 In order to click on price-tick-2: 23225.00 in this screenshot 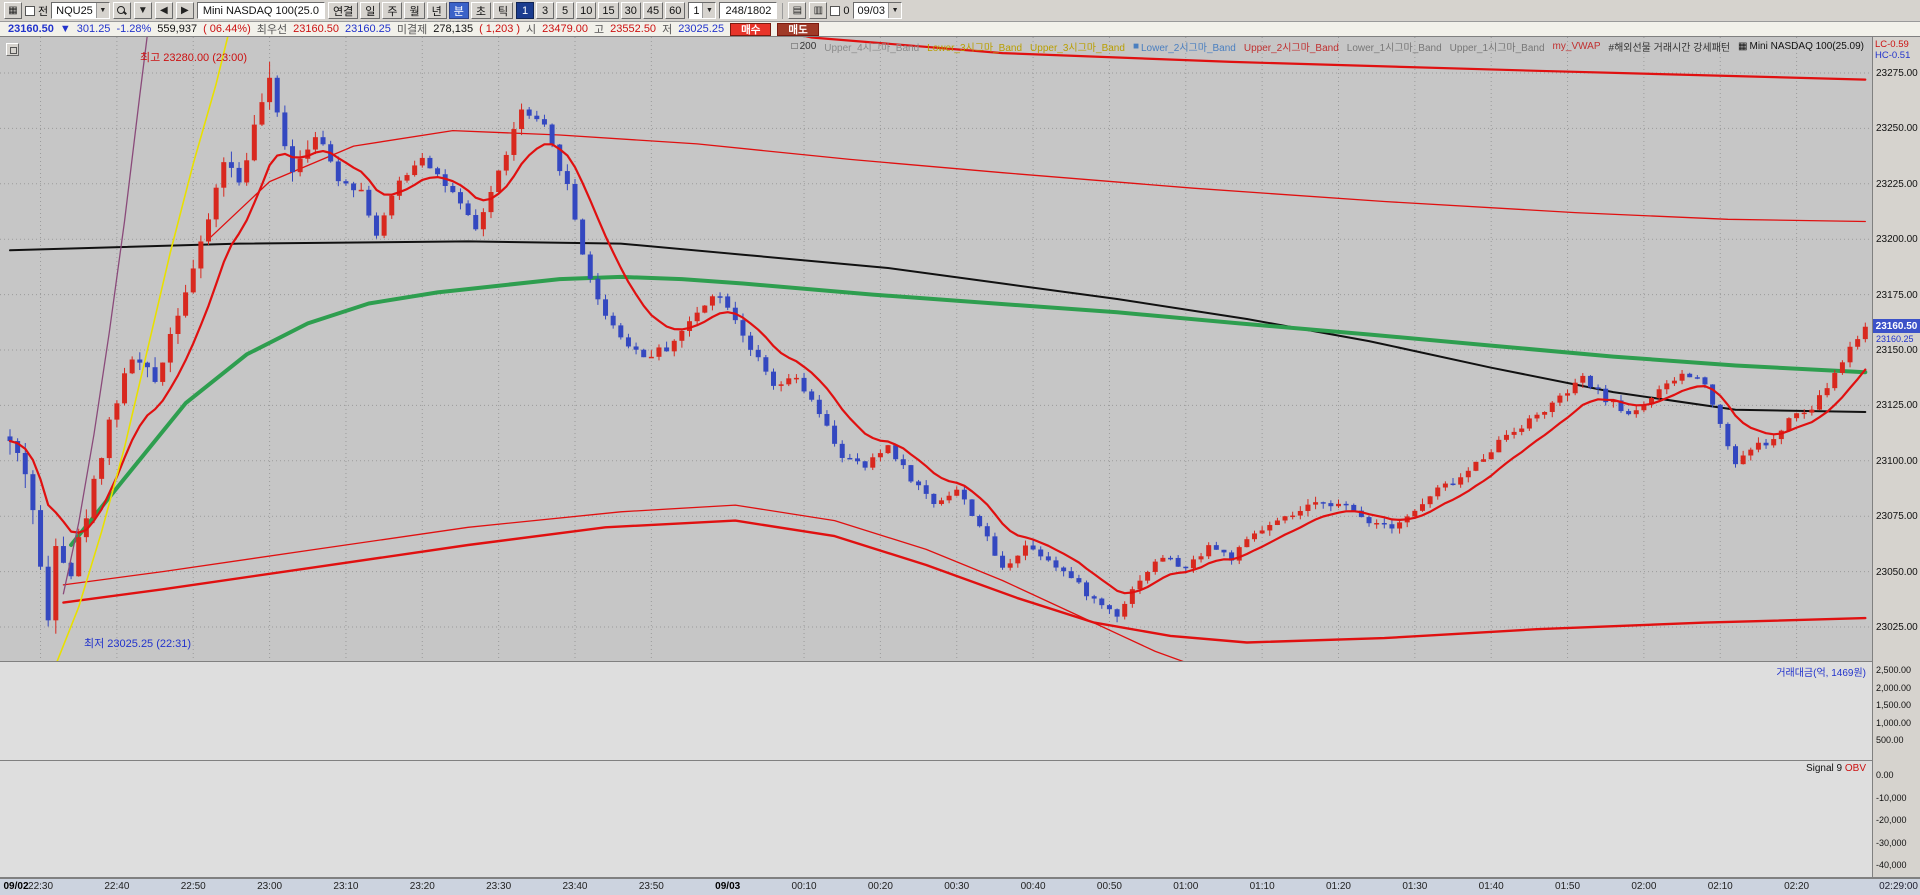, I will do `click(1897, 184)`.